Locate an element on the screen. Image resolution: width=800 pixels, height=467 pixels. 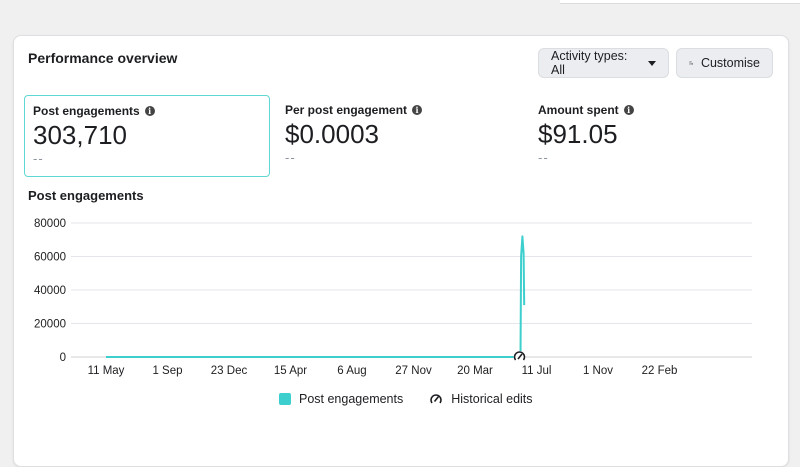
x-tick-label: 22 Feb is located at coordinates (660, 371).